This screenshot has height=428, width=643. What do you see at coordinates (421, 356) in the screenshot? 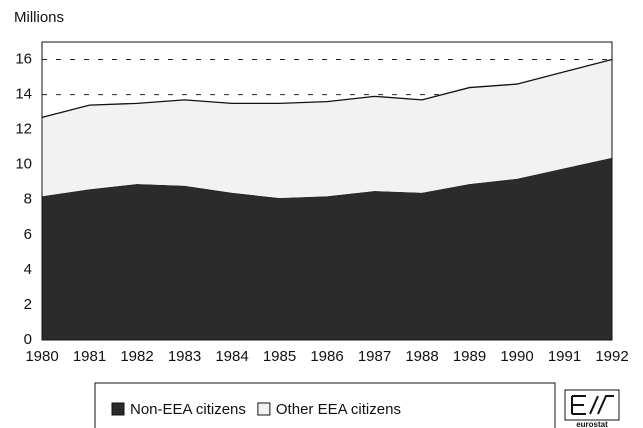
I see `x-tick-label: 1988` at bounding box center [421, 356].